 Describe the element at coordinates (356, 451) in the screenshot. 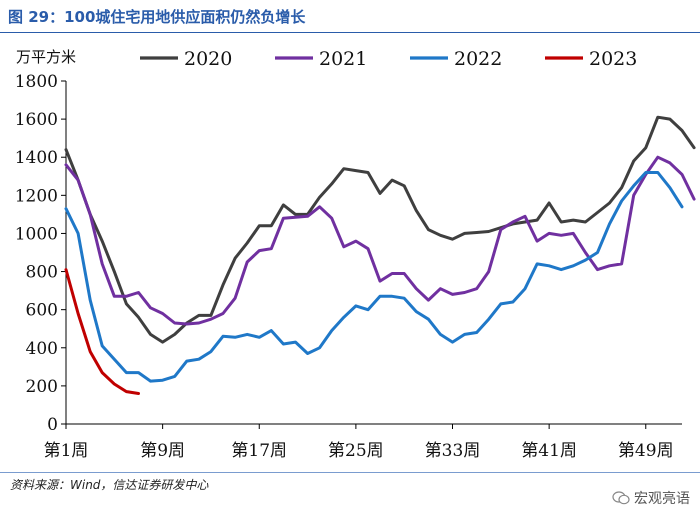

I see `x-tick-label: 第25周` at that location.